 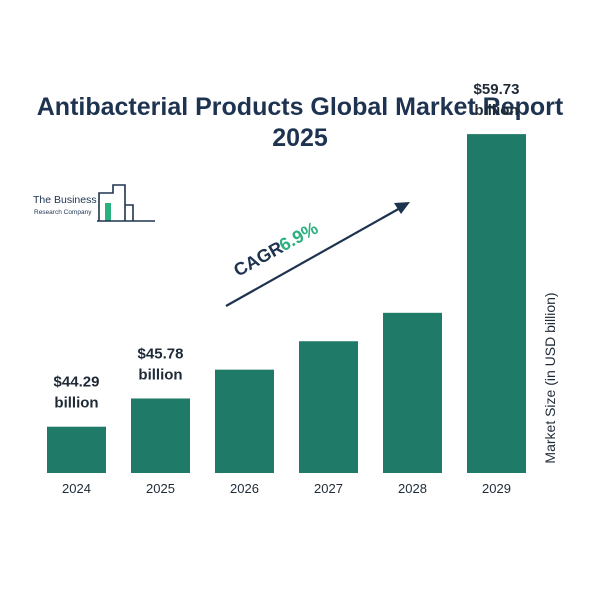 What do you see at coordinates (63, 212) in the screenshot?
I see `logo-text-line-2: Research Company` at bounding box center [63, 212].